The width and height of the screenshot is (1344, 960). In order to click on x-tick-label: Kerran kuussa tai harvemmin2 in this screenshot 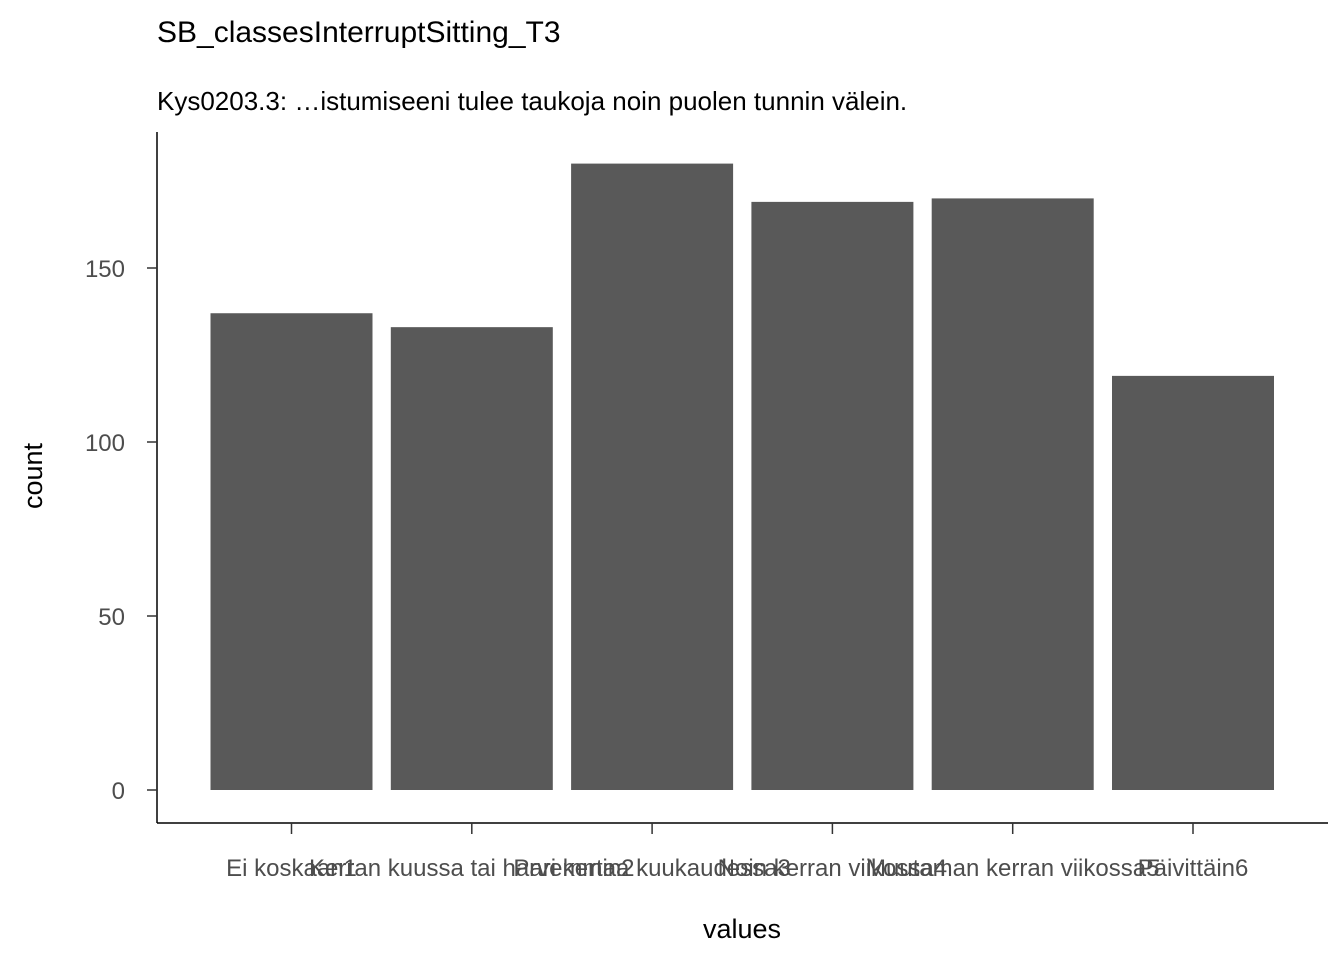, I will do `click(471, 868)`.